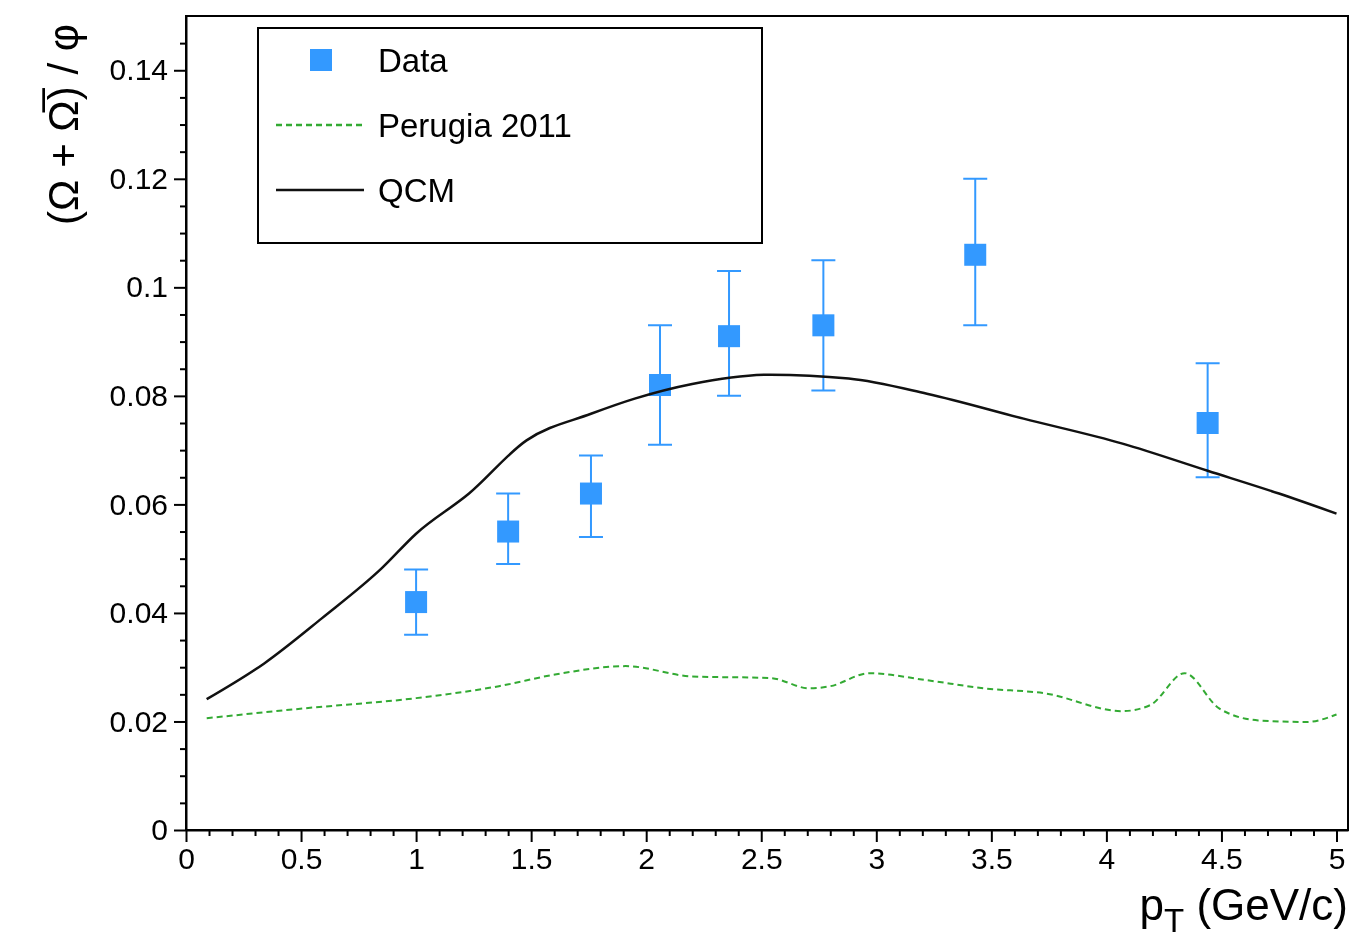 This screenshot has height=948, width=1360. What do you see at coordinates (413, 60) in the screenshot?
I see `legend-label: Data` at bounding box center [413, 60].